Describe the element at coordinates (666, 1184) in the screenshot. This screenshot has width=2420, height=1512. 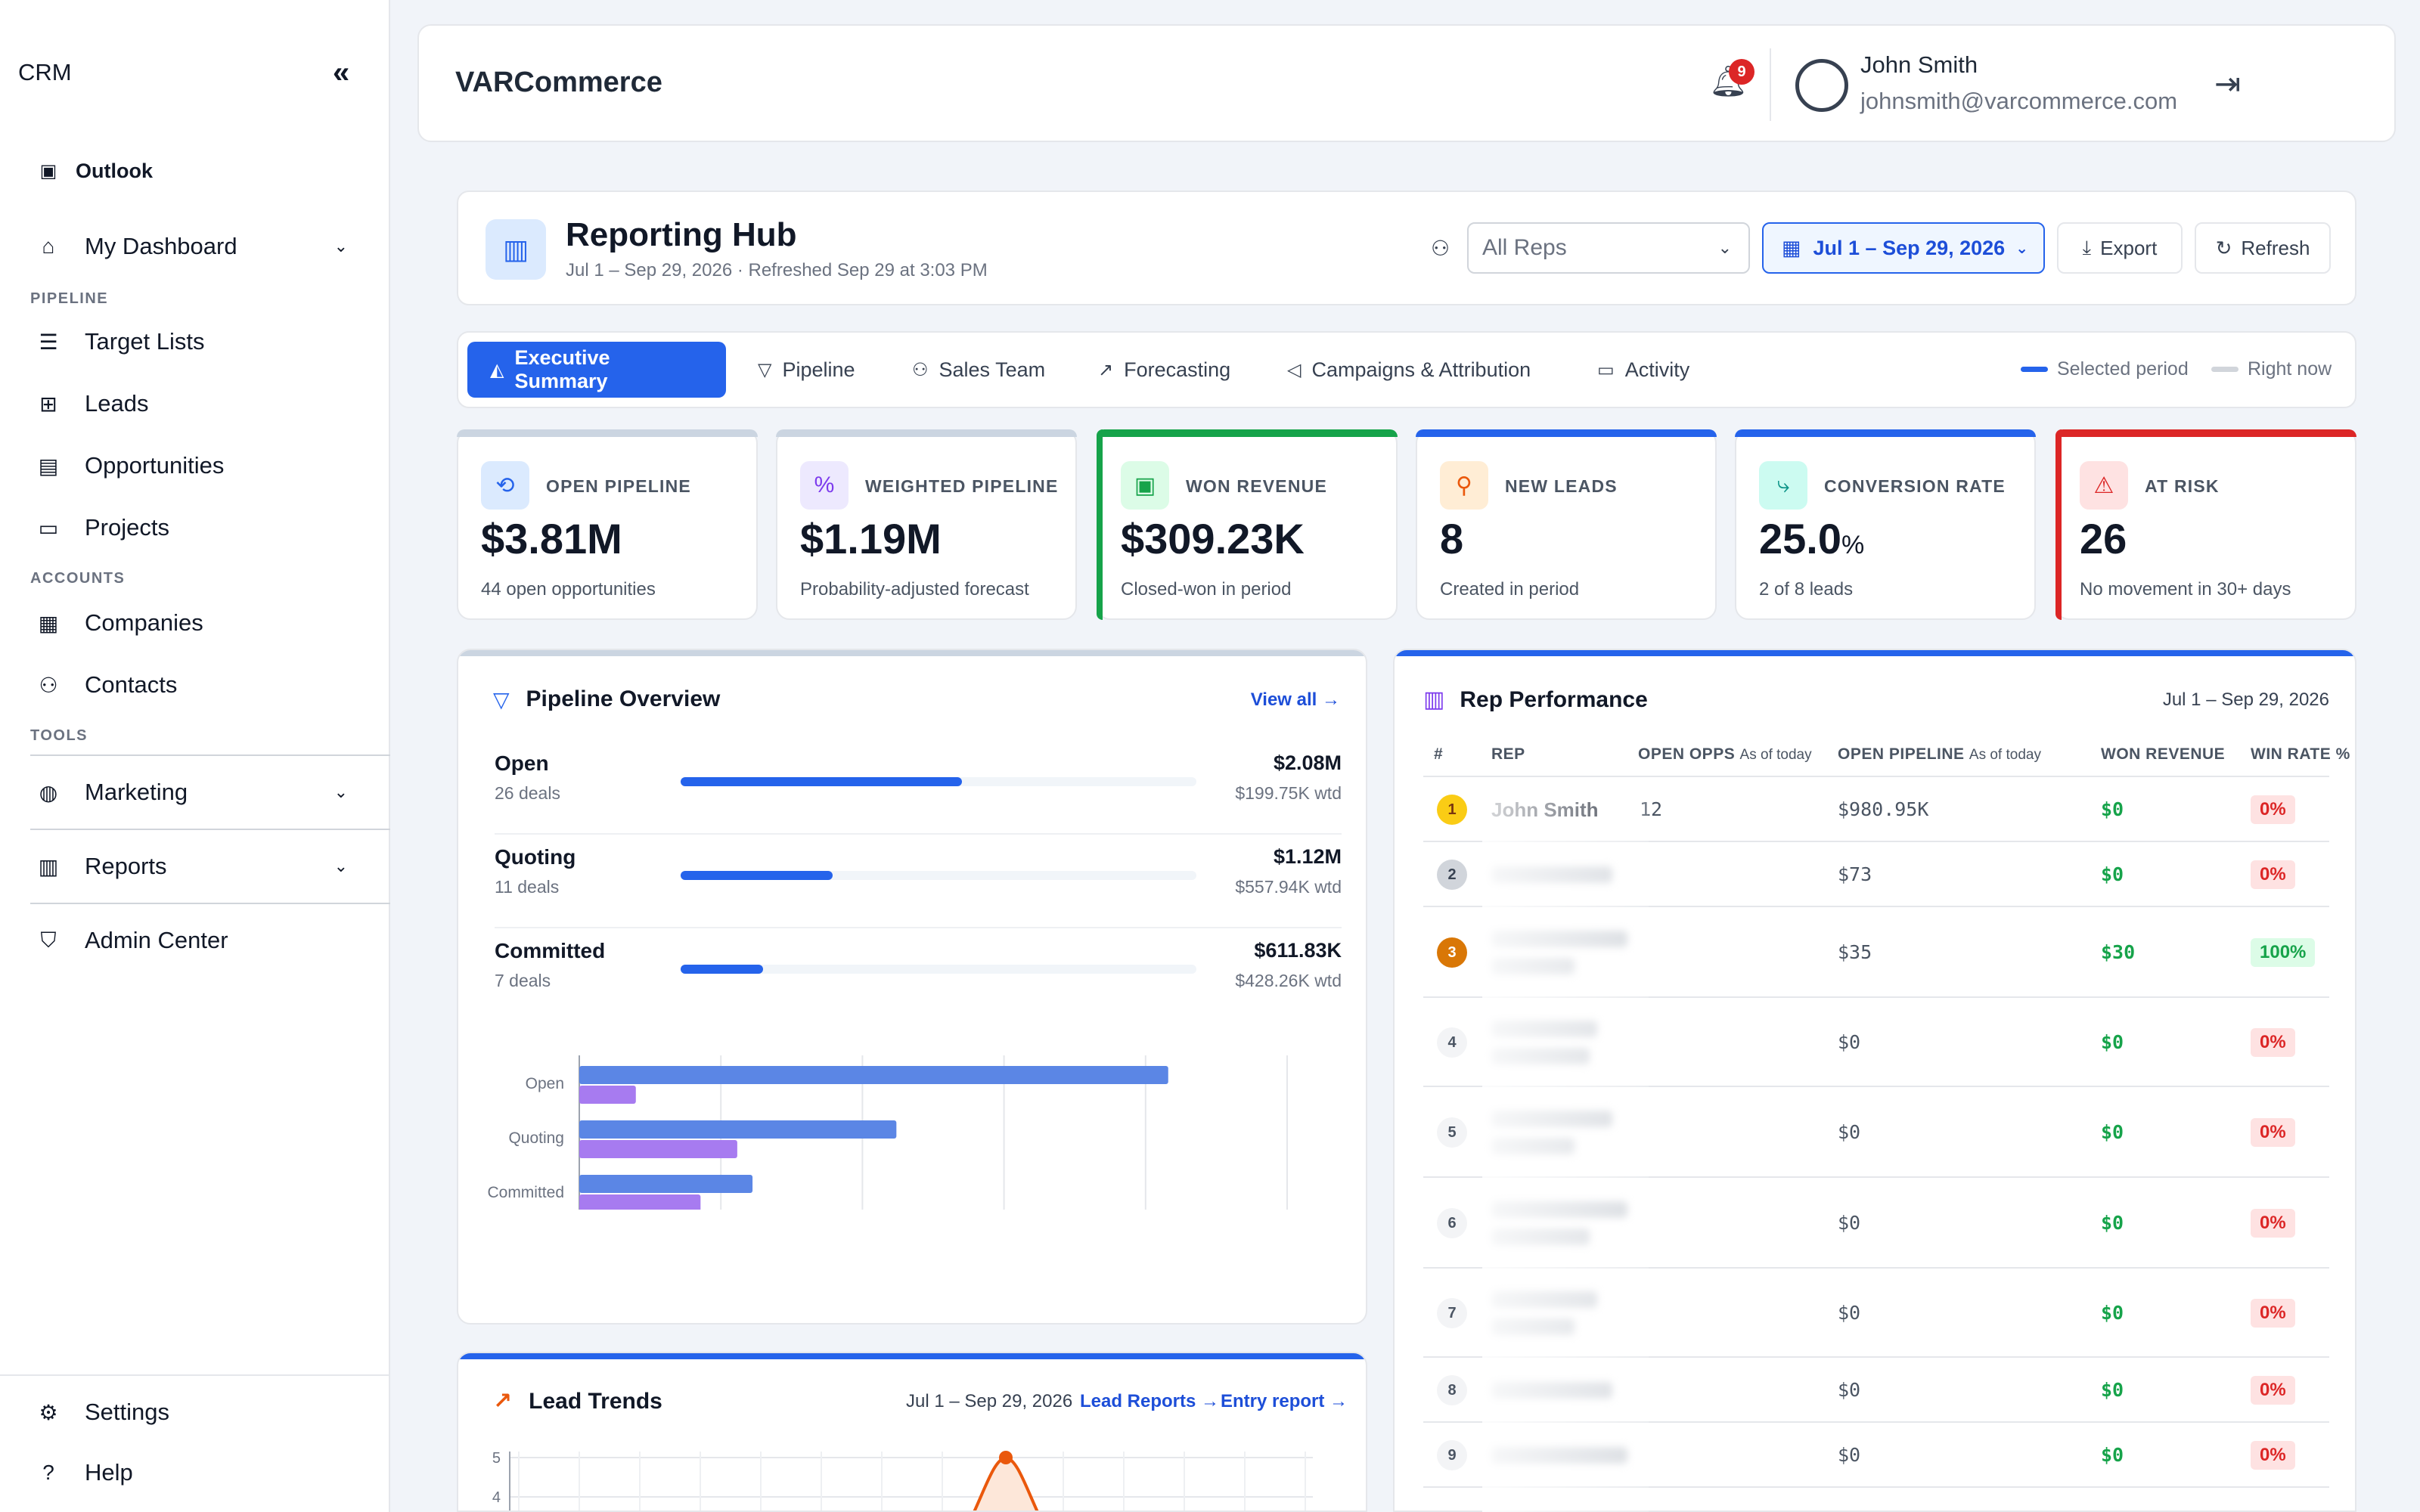
I see `bar-pipeline-value` at that location.